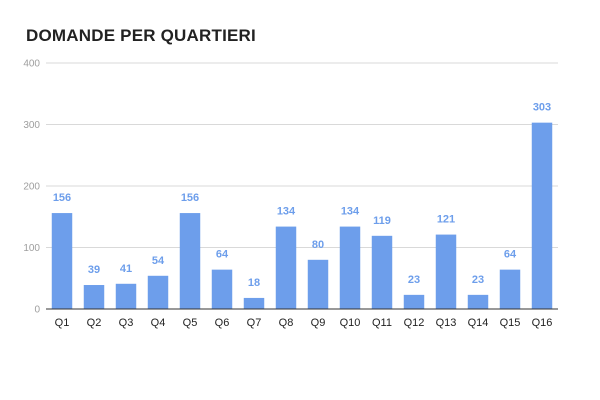 The image size is (600, 400). I want to click on bar-q14, so click(478, 301).